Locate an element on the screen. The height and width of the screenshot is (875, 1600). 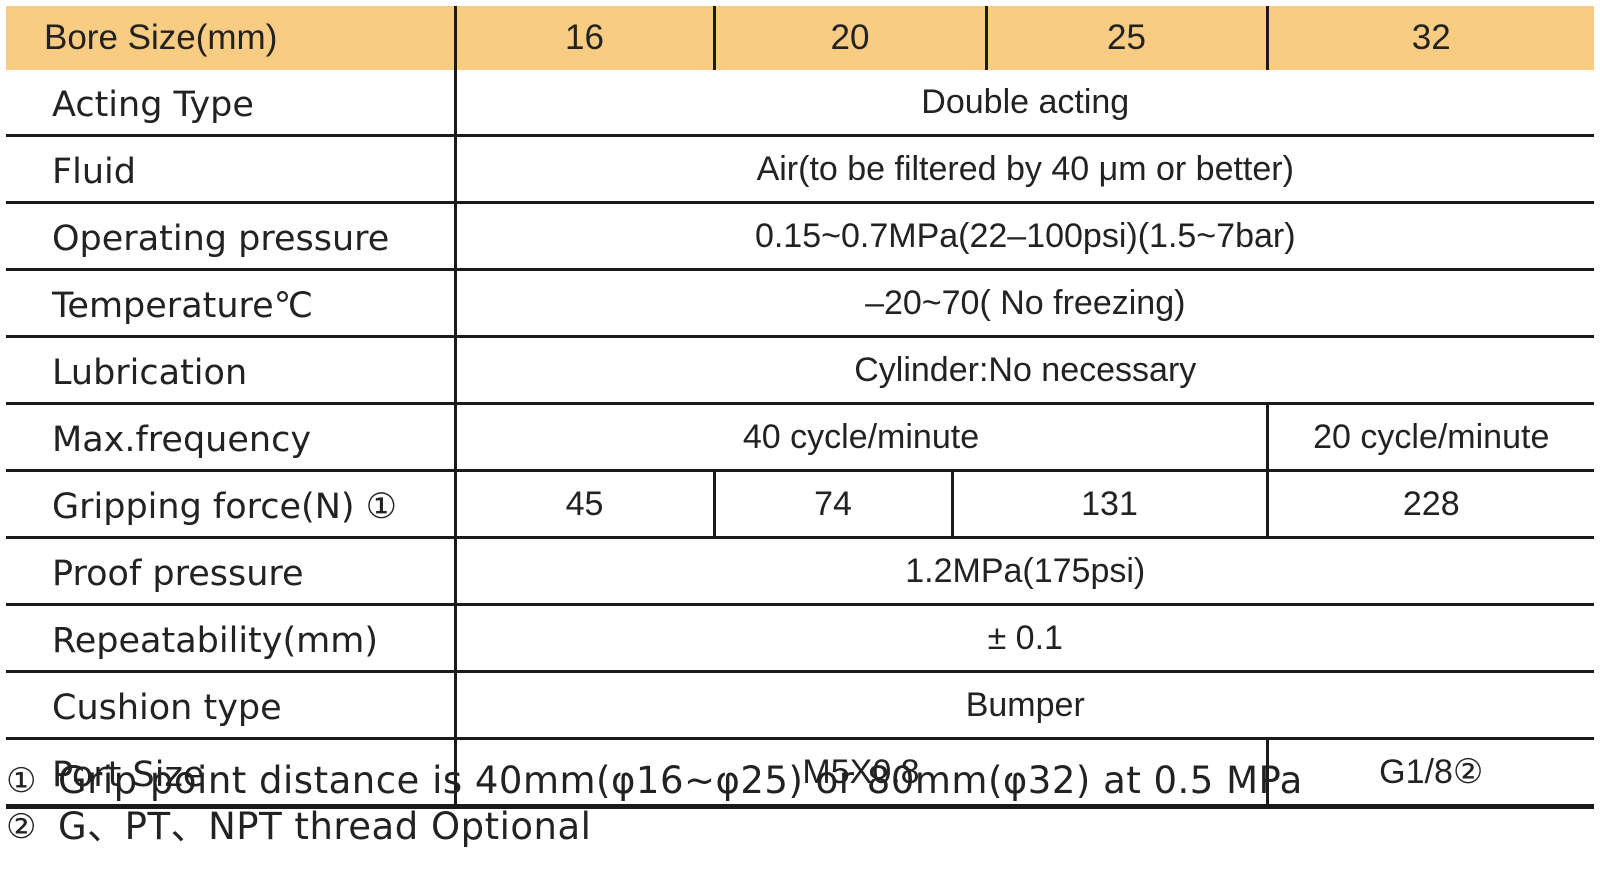
gripping-force-25: 131 is located at coordinates (1110, 504).